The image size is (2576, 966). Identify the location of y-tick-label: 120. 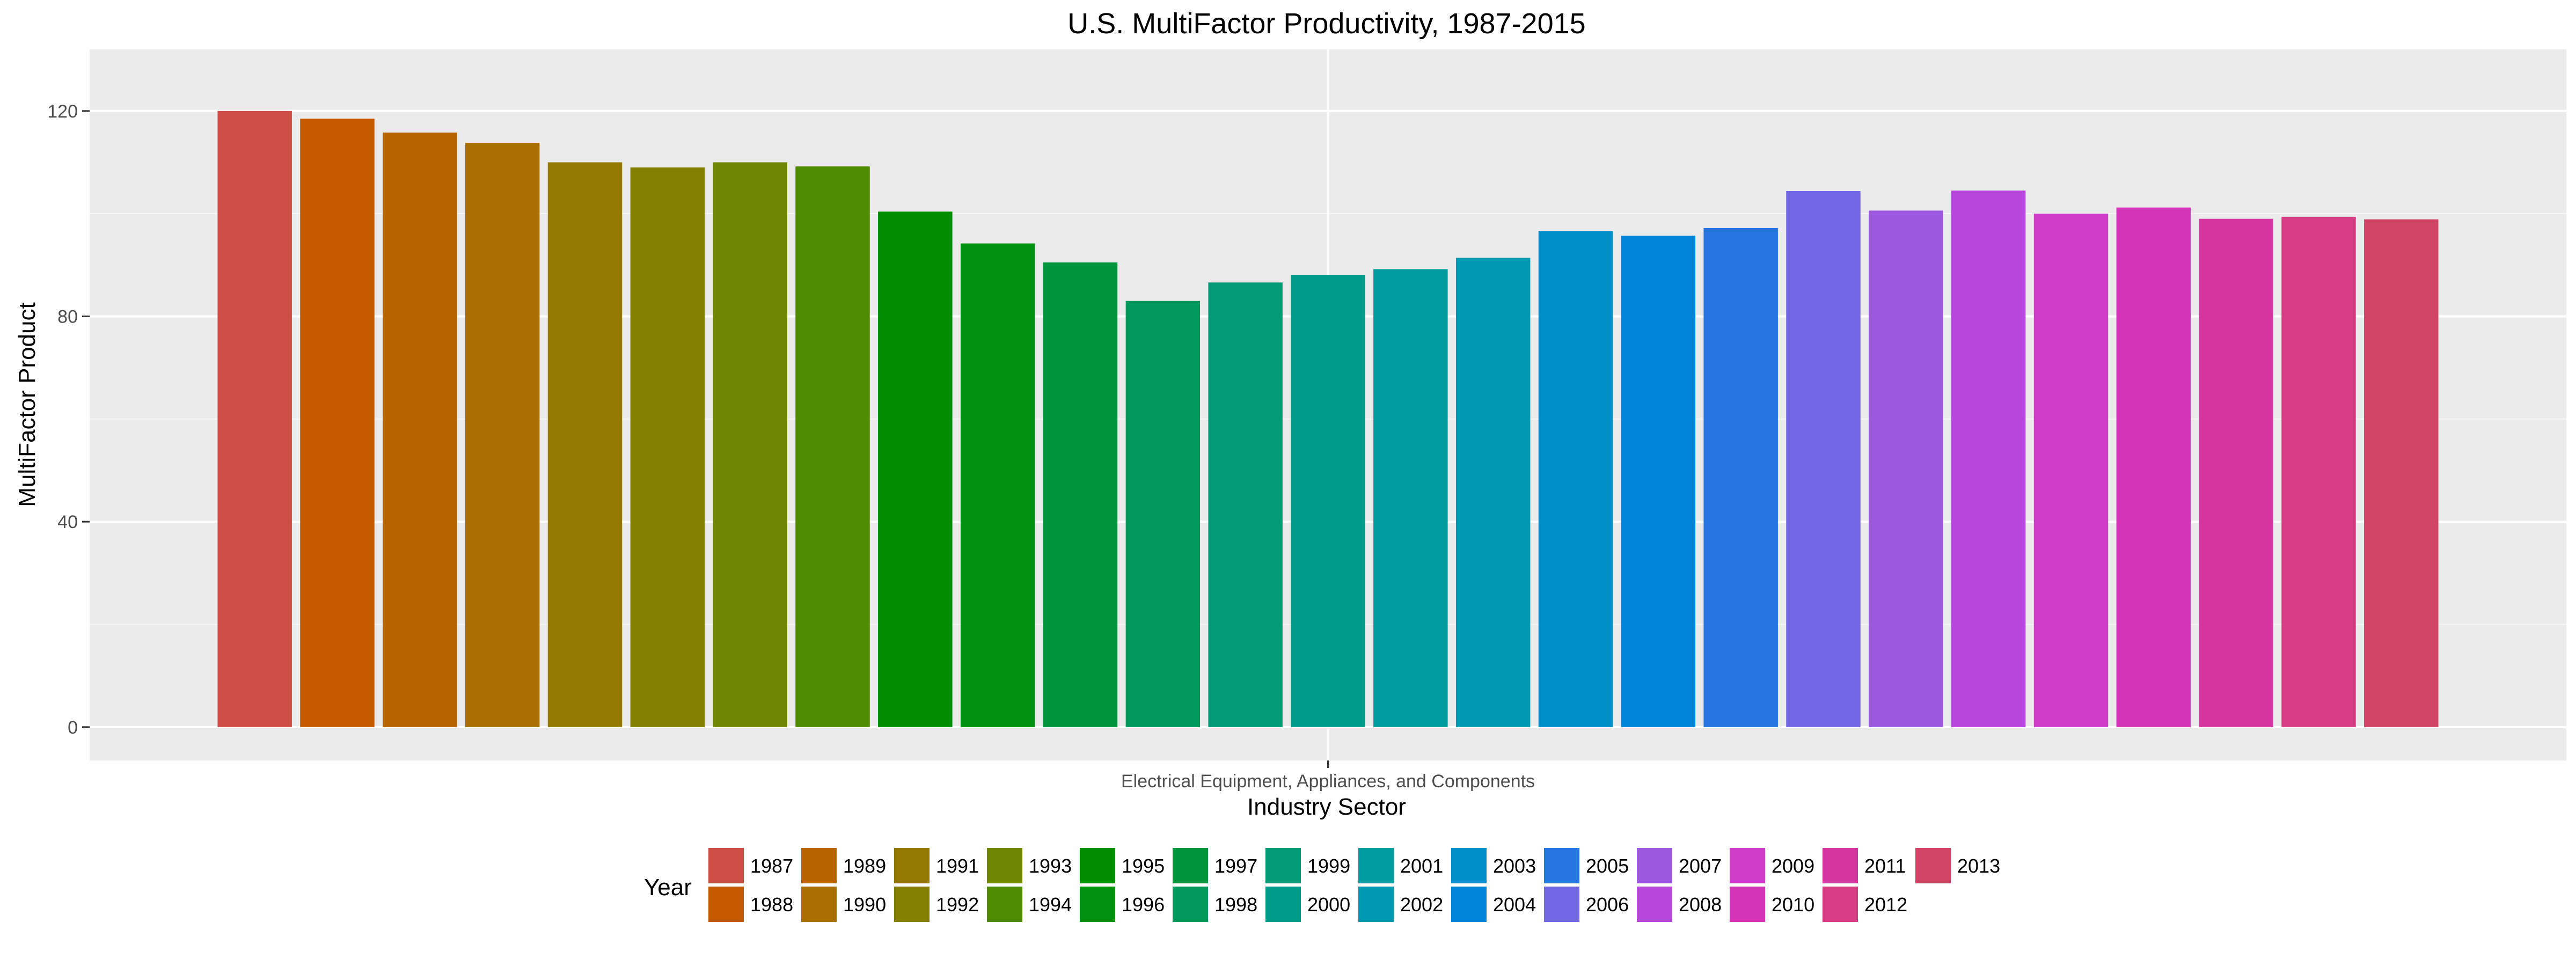
(62, 111).